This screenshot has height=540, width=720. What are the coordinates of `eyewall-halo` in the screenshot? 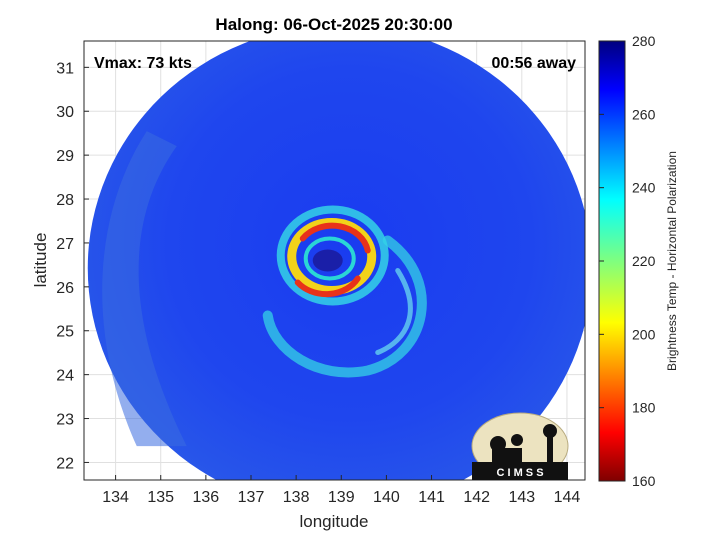 It's located at (332, 255).